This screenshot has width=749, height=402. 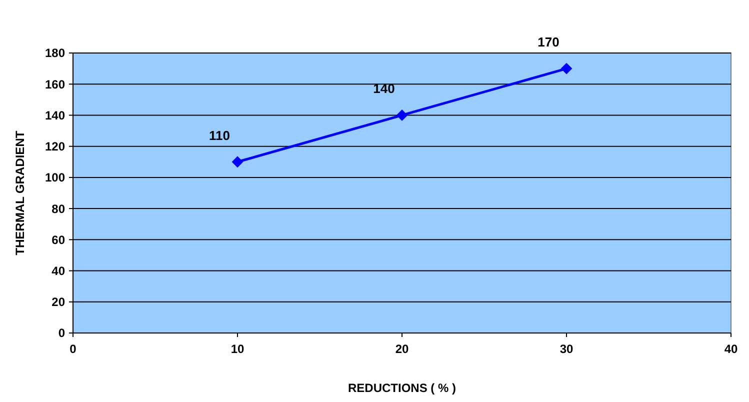 I want to click on y-tick-label: 120, so click(x=55, y=147).